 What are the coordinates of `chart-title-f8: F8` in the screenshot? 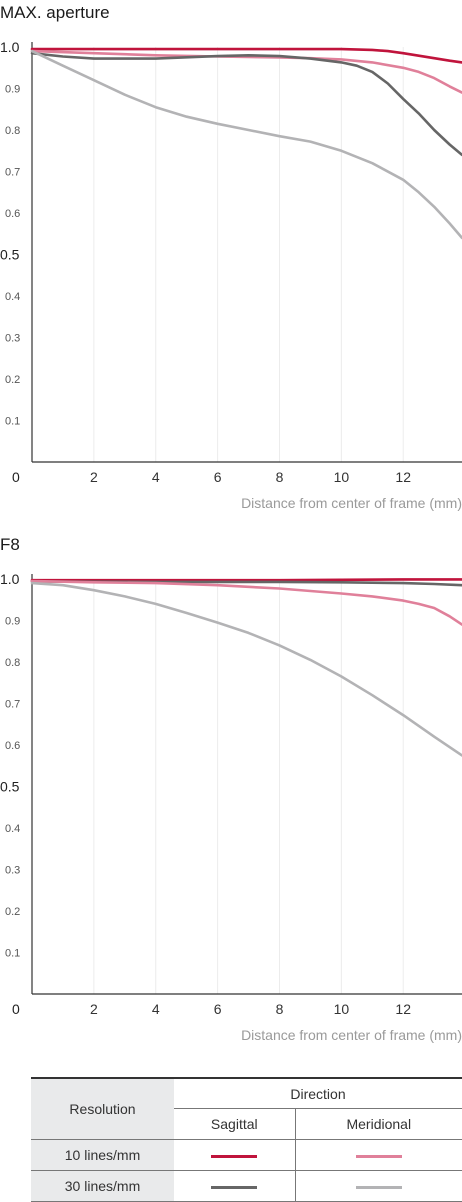 It's located at (10, 544).